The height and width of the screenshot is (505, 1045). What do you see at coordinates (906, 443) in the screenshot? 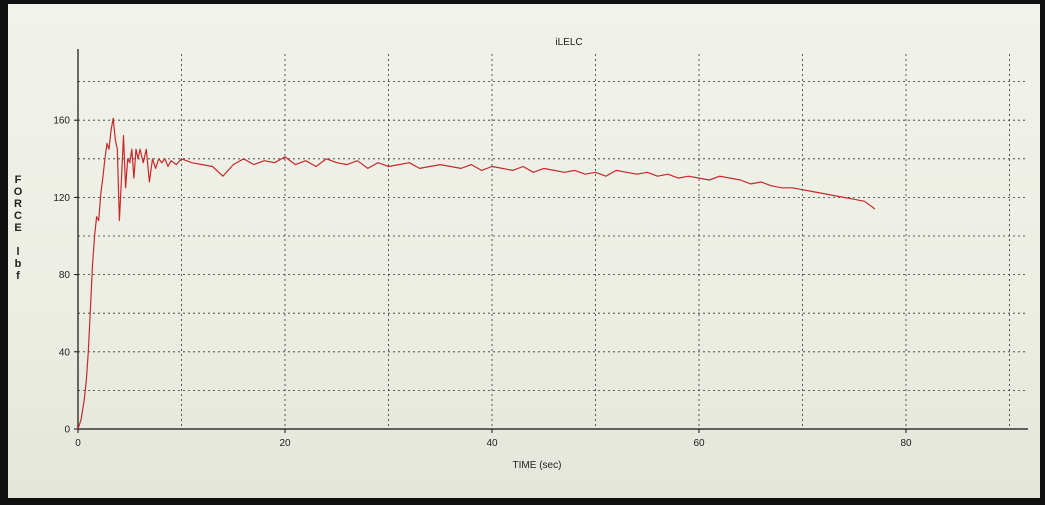
I see `x-tick-label: 80` at bounding box center [906, 443].